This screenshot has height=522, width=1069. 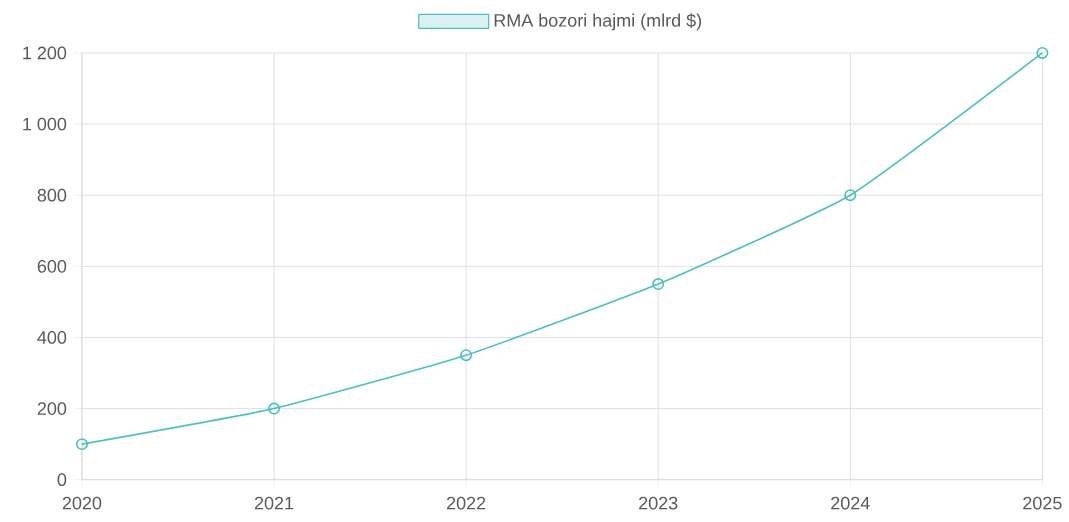 I want to click on legend-label: RMA bozori hajmi (mlrd $), so click(x=598, y=22).